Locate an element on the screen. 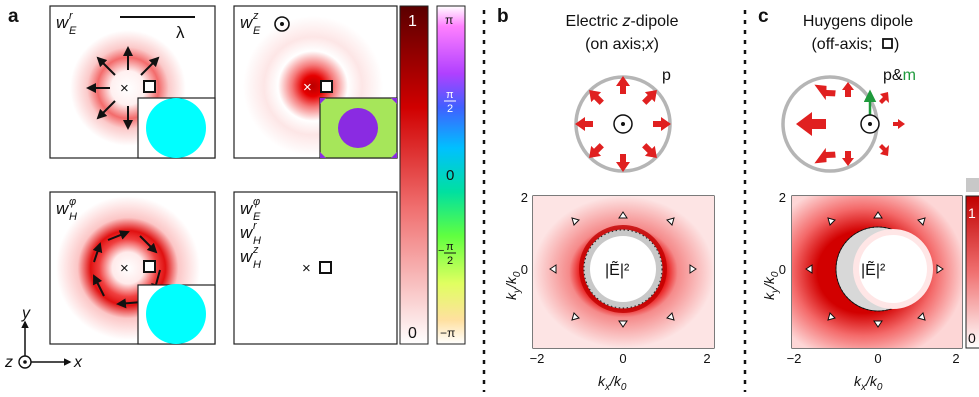  phase-colorbar: π π 2 0 − π 2 −π is located at coordinates (451, 175).